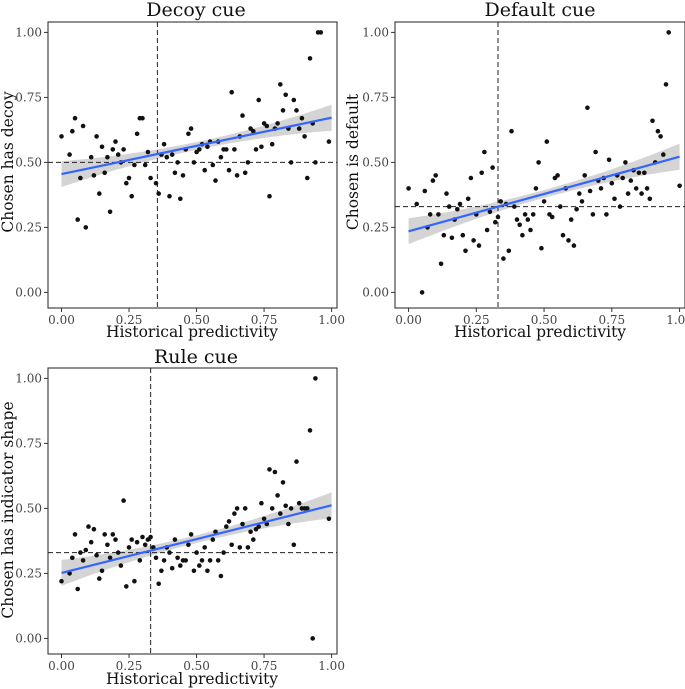 The width and height of the screenshot is (685, 689). What do you see at coordinates (28, 292) in the screenshot?
I see `y-tick-label: 0.00` at bounding box center [28, 292].